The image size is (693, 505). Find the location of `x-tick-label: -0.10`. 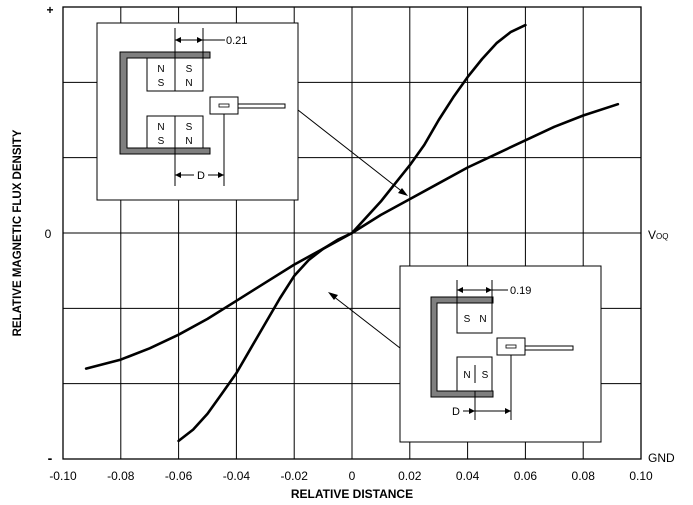

x-tick-label: -0.10 is located at coordinates (63, 476).